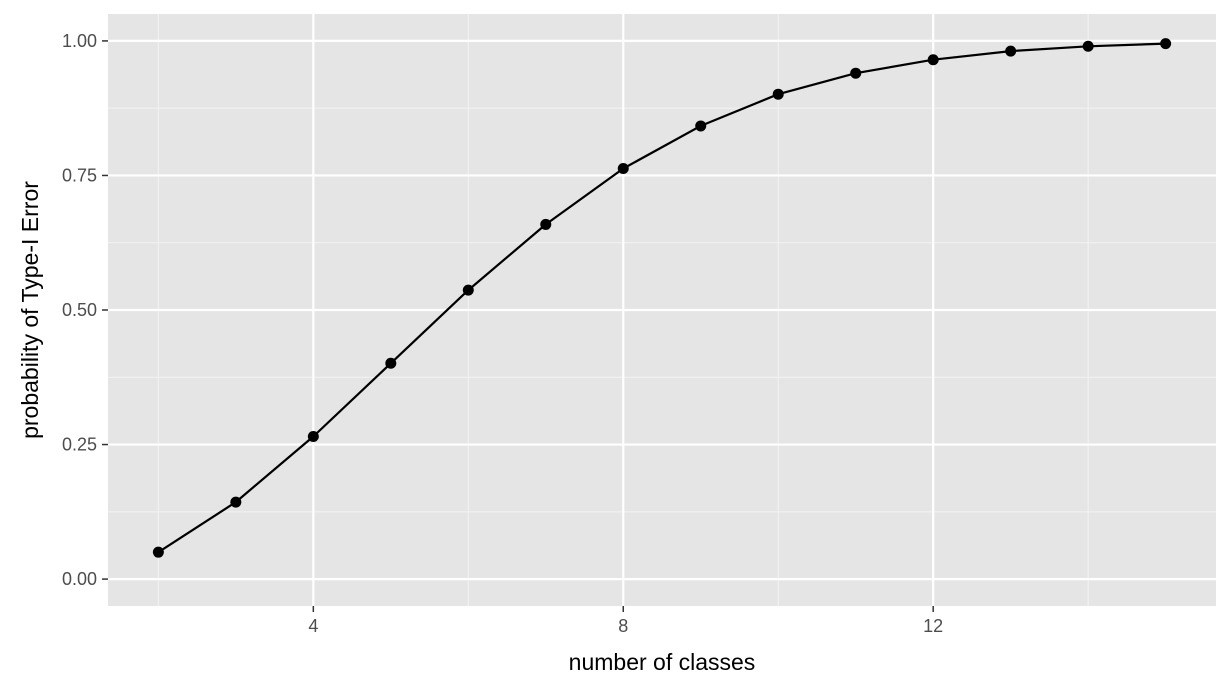 Image resolution: width=1228 pixels, height=691 pixels. What do you see at coordinates (79, 175) in the screenshot?
I see `y-tick-label: 0.75` at bounding box center [79, 175].